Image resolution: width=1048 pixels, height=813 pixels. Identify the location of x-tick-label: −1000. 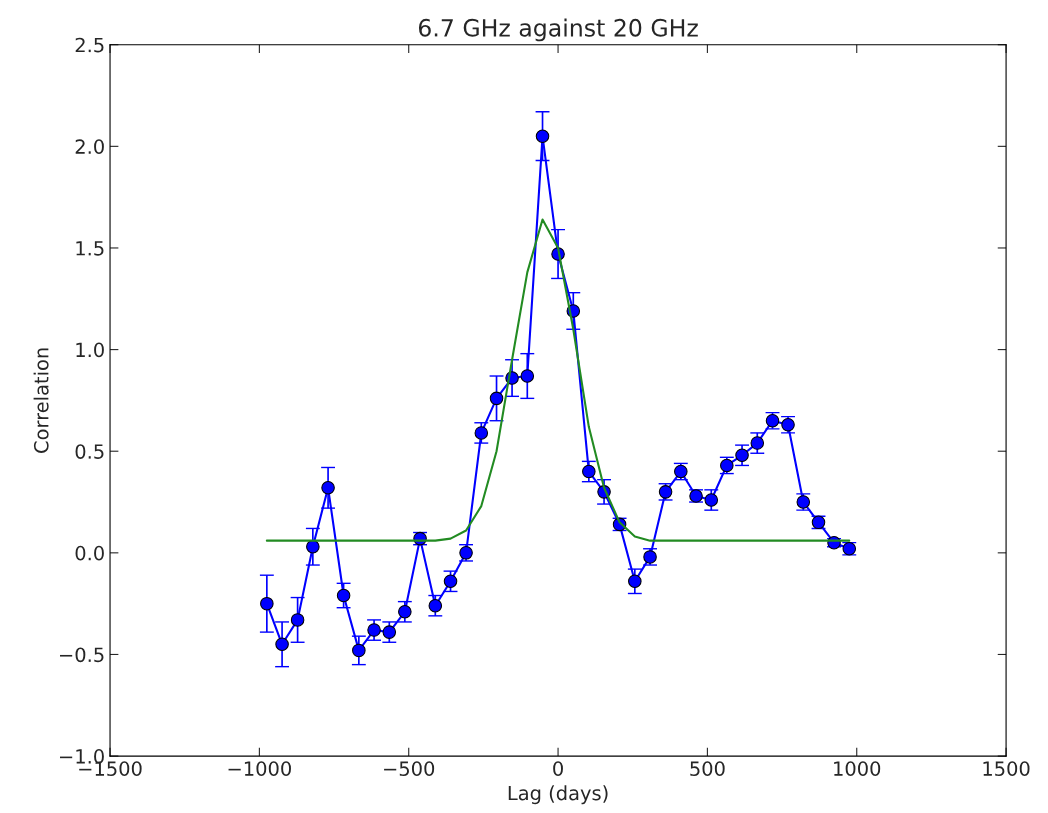
(259, 768).